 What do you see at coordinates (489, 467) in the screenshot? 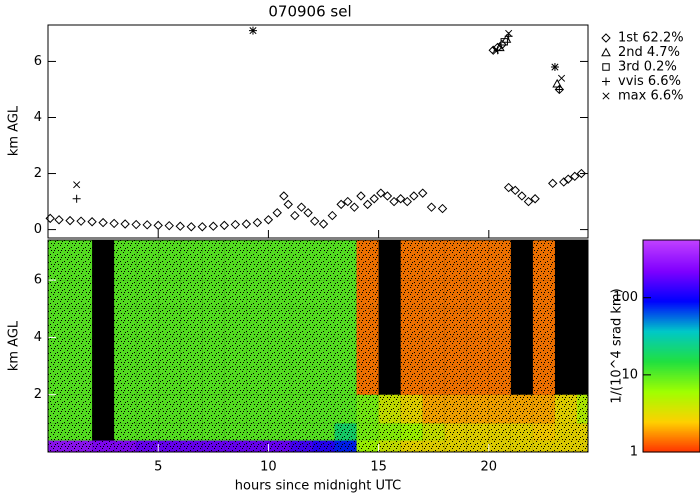
I see `x-tick-label: 20` at bounding box center [489, 467].